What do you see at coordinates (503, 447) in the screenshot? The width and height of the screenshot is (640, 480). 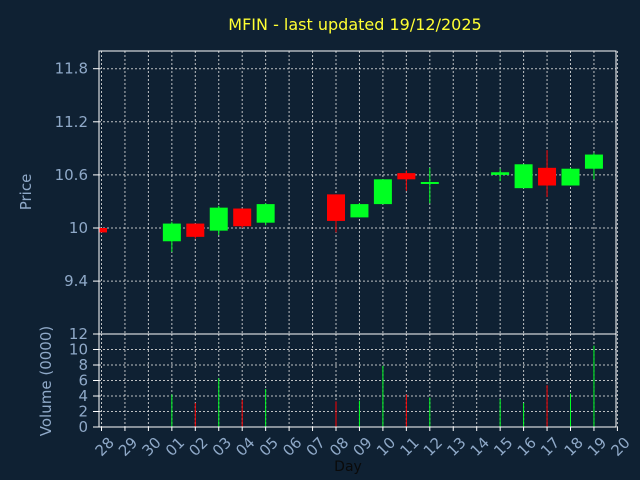 I see `x-tick-label: 15` at bounding box center [503, 447].